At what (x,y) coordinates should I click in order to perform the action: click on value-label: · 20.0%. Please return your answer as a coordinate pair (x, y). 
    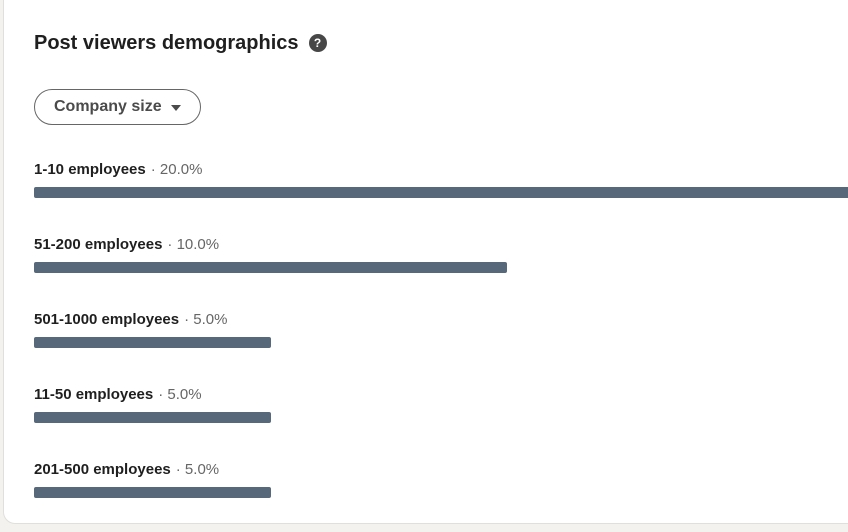
    Looking at the image, I should click on (176, 169).